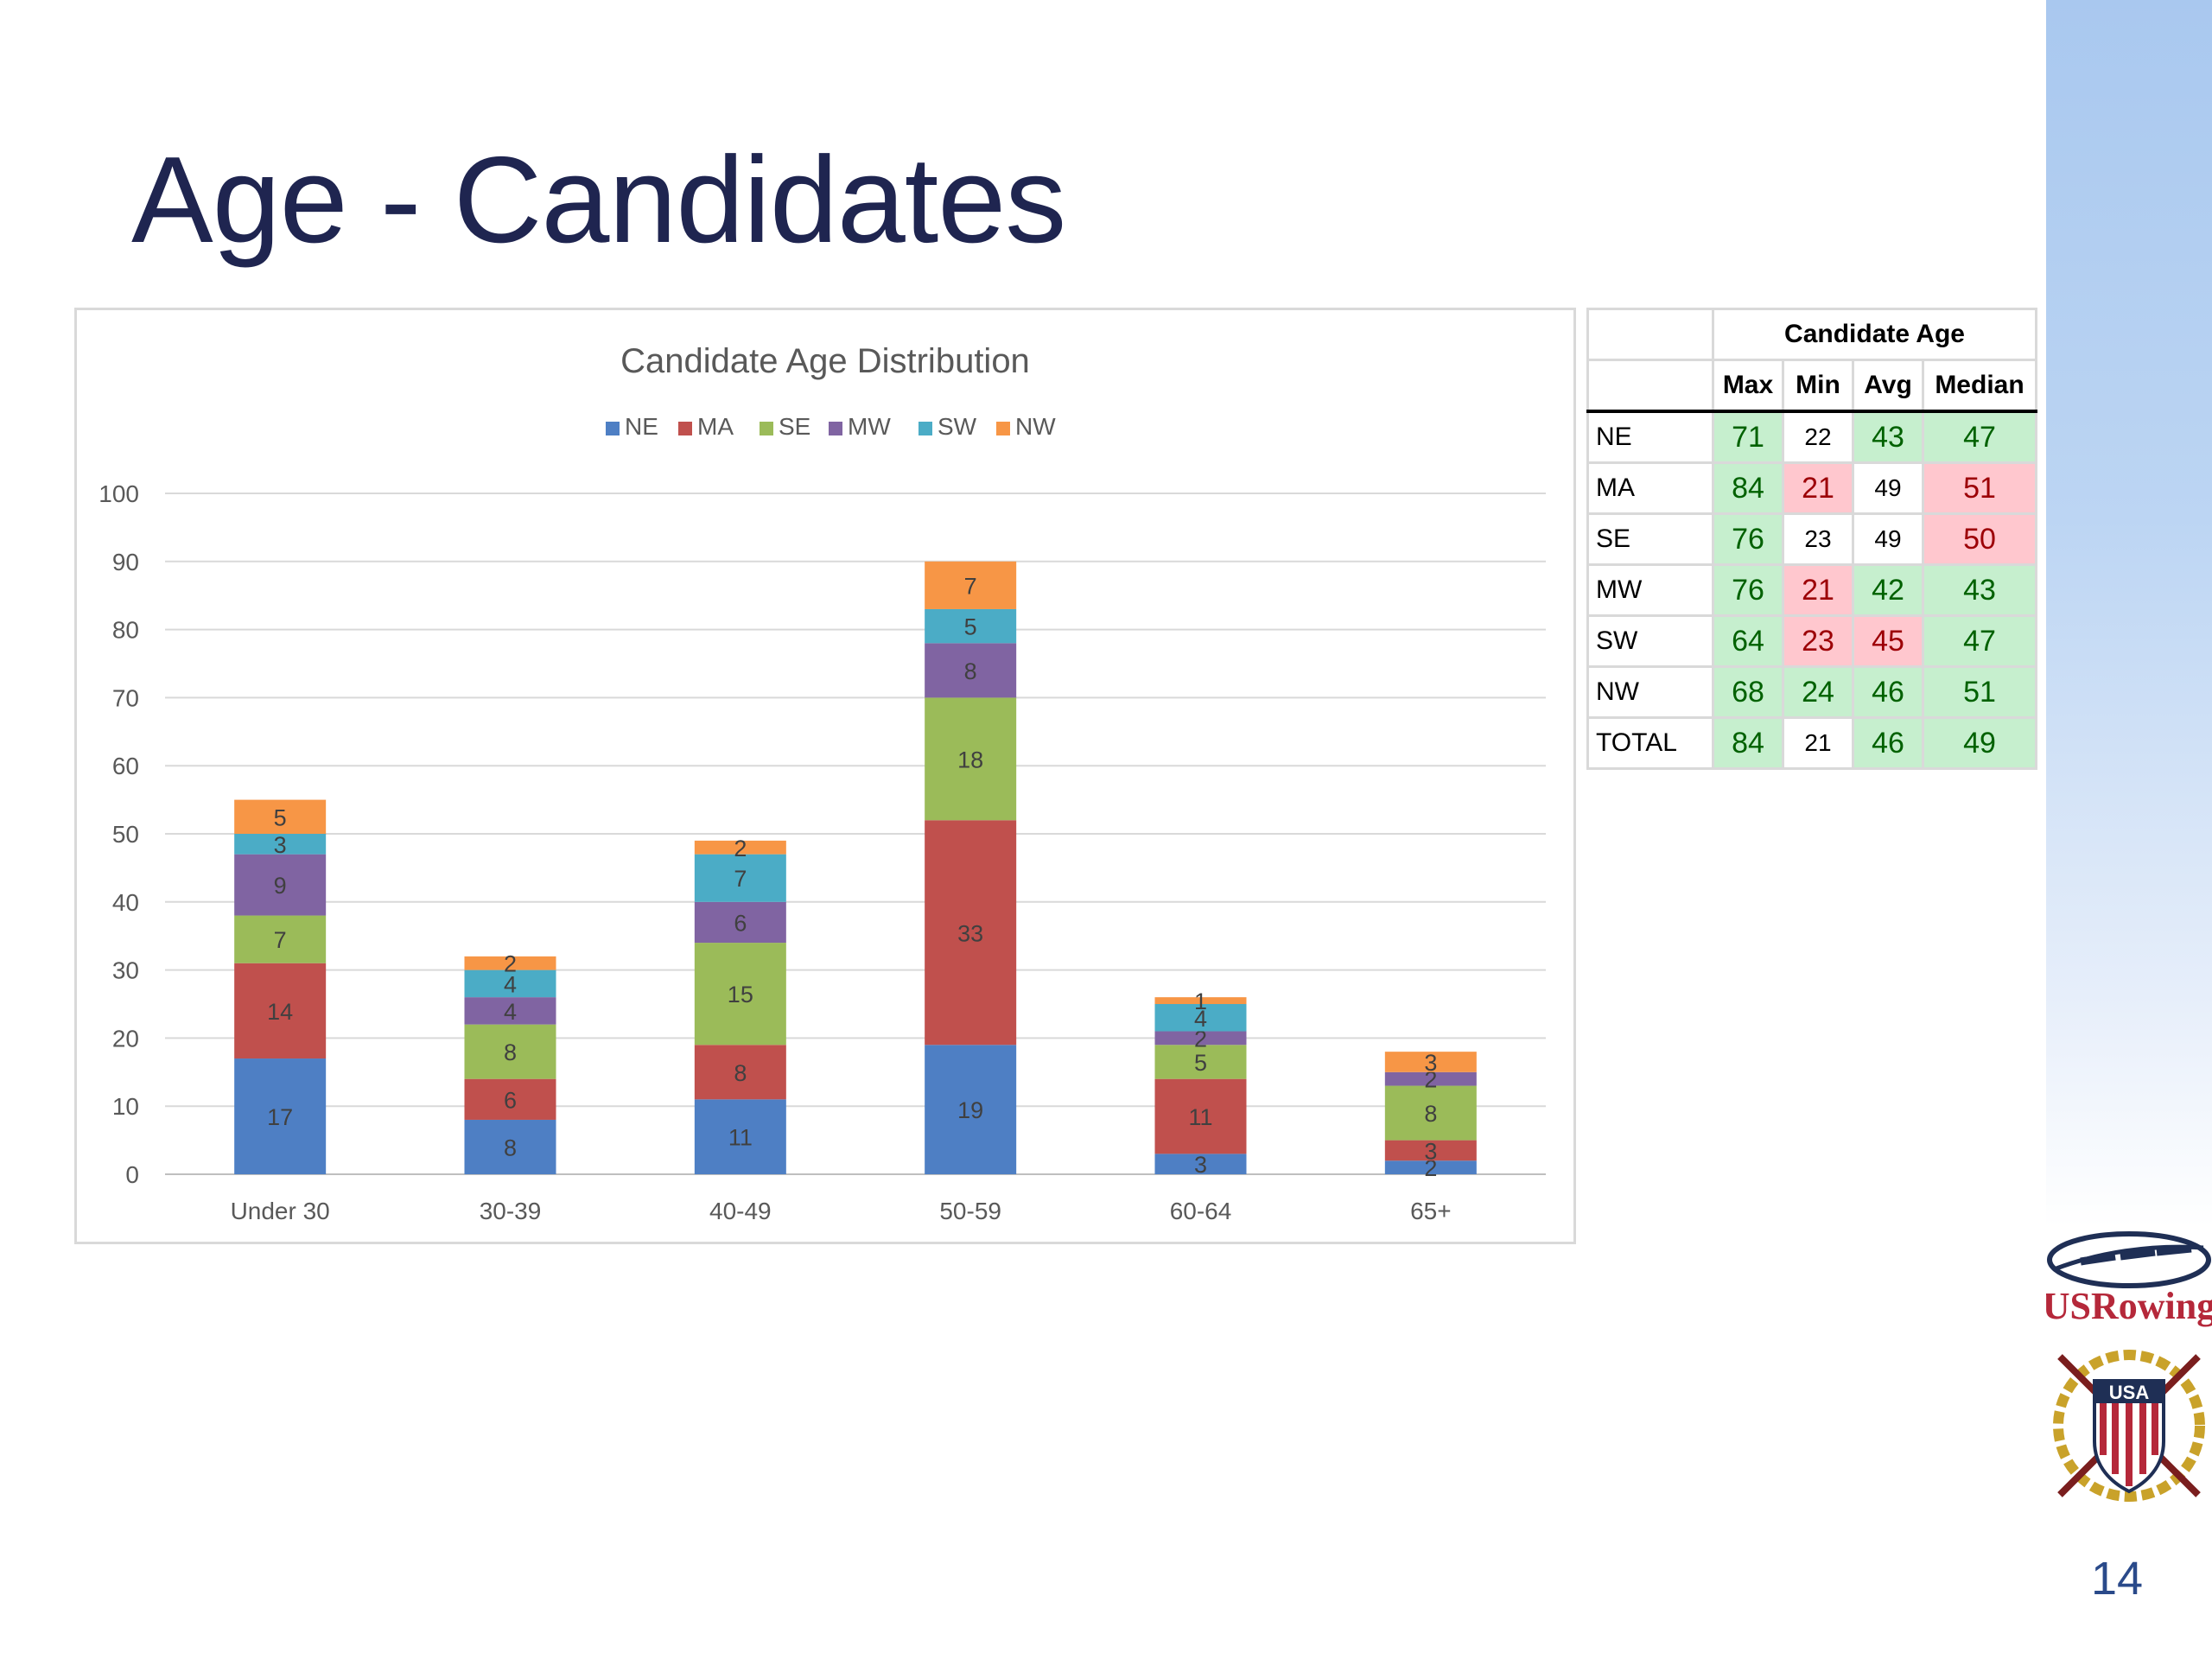  What do you see at coordinates (1811, 386) in the screenshot?
I see `table-header-row: Max Min Avg Median` at bounding box center [1811, 386].